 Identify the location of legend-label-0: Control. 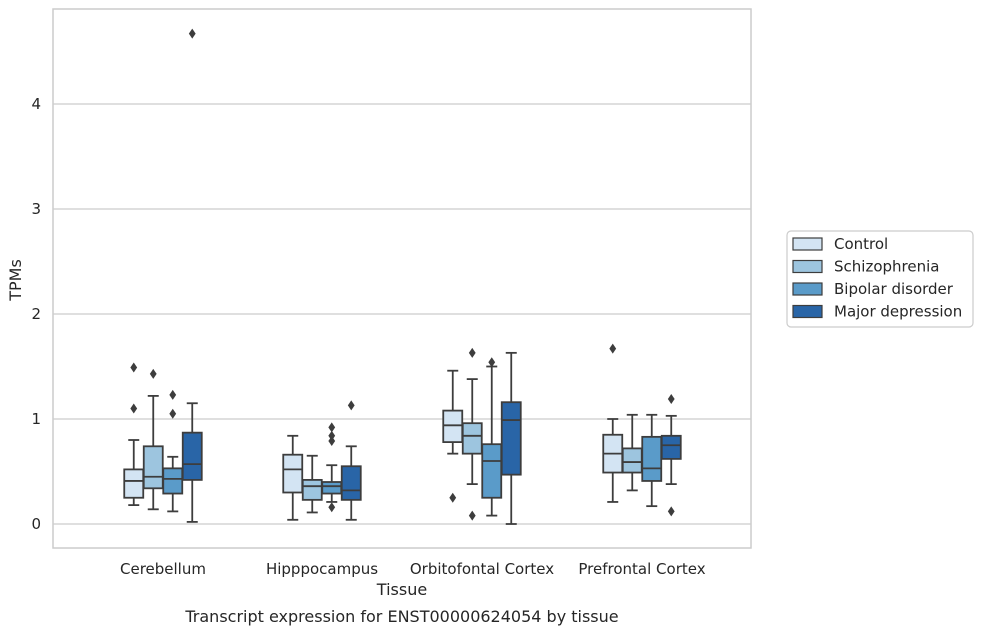
(861, 244).